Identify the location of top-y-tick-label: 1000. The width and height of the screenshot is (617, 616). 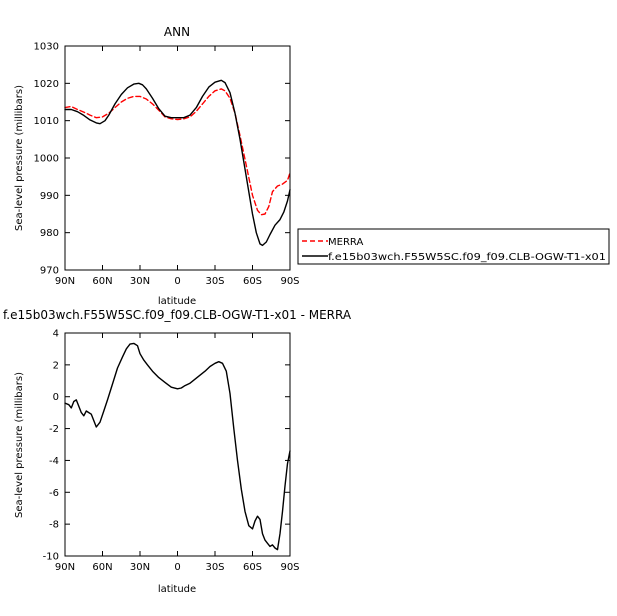
(46, 159).